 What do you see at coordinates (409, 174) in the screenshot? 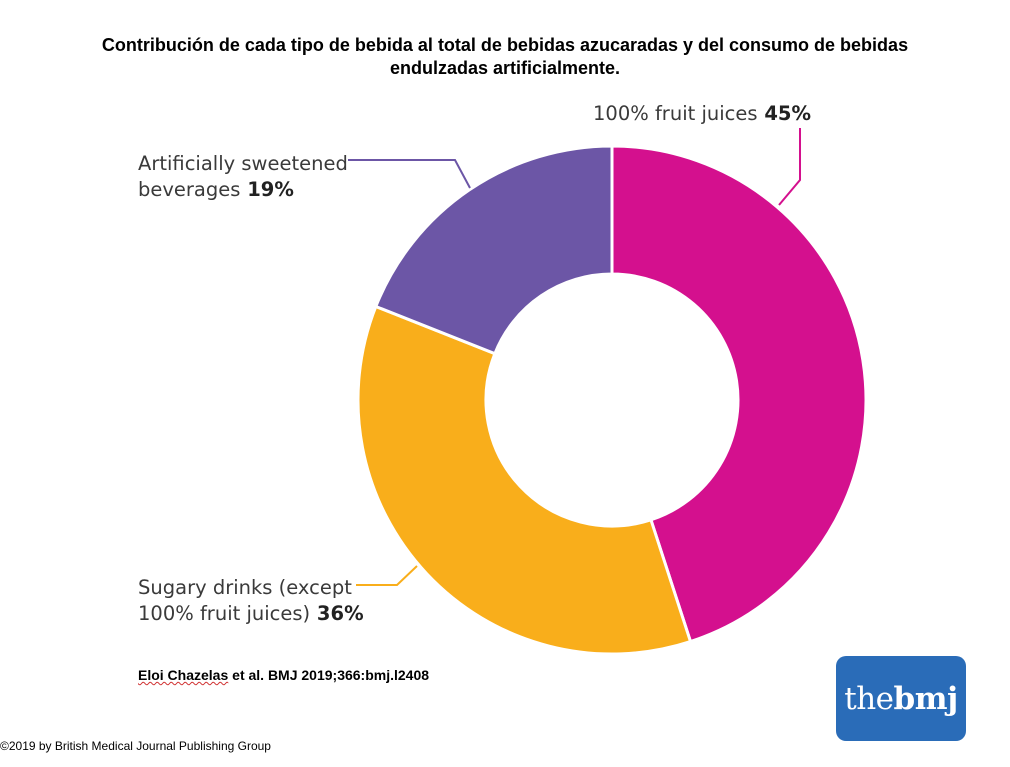
I see `leader-line-artificially-sweetened-beverages` at bounding box center [409, 174].